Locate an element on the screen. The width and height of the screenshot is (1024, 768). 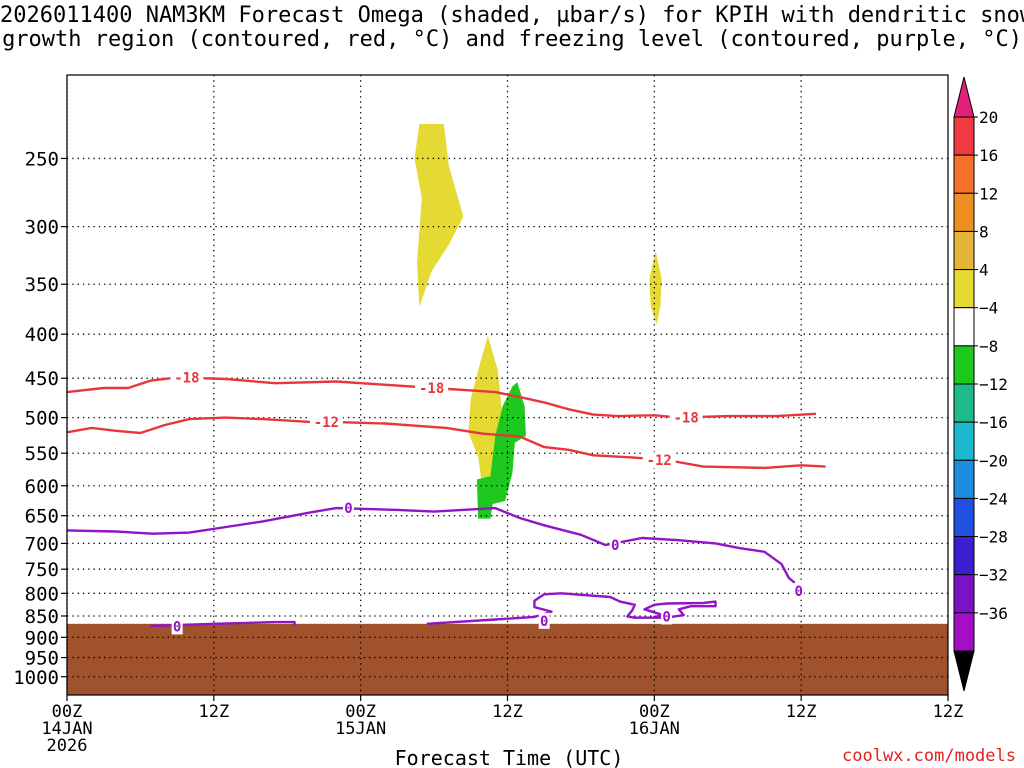
contour-freezing-level-0-lower-right is located at coordinates (571, 608).